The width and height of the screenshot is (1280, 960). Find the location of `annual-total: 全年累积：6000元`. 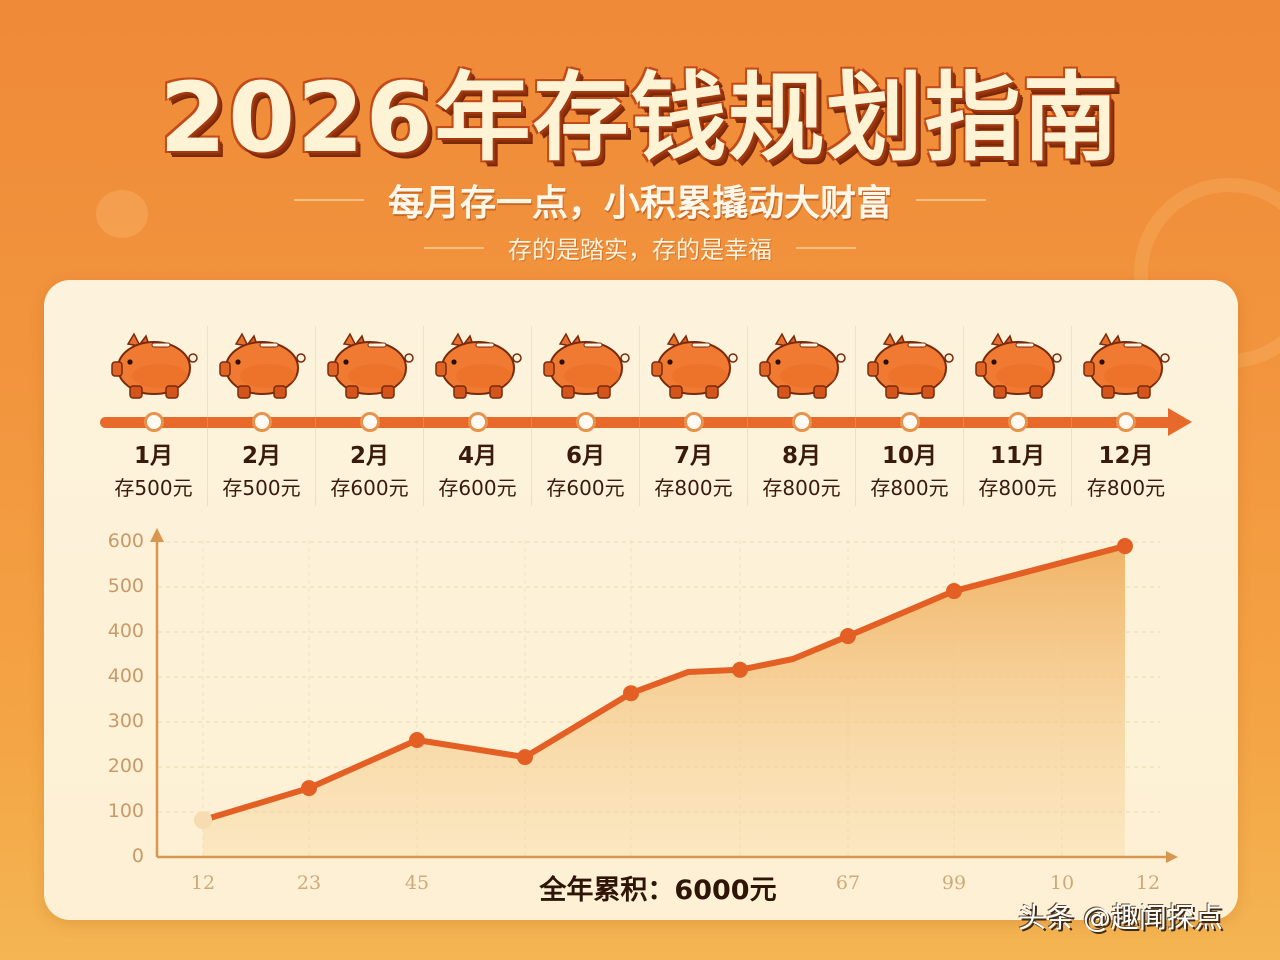

annual-total: 全年累积：6000元 is located at coordinates (658, 890).